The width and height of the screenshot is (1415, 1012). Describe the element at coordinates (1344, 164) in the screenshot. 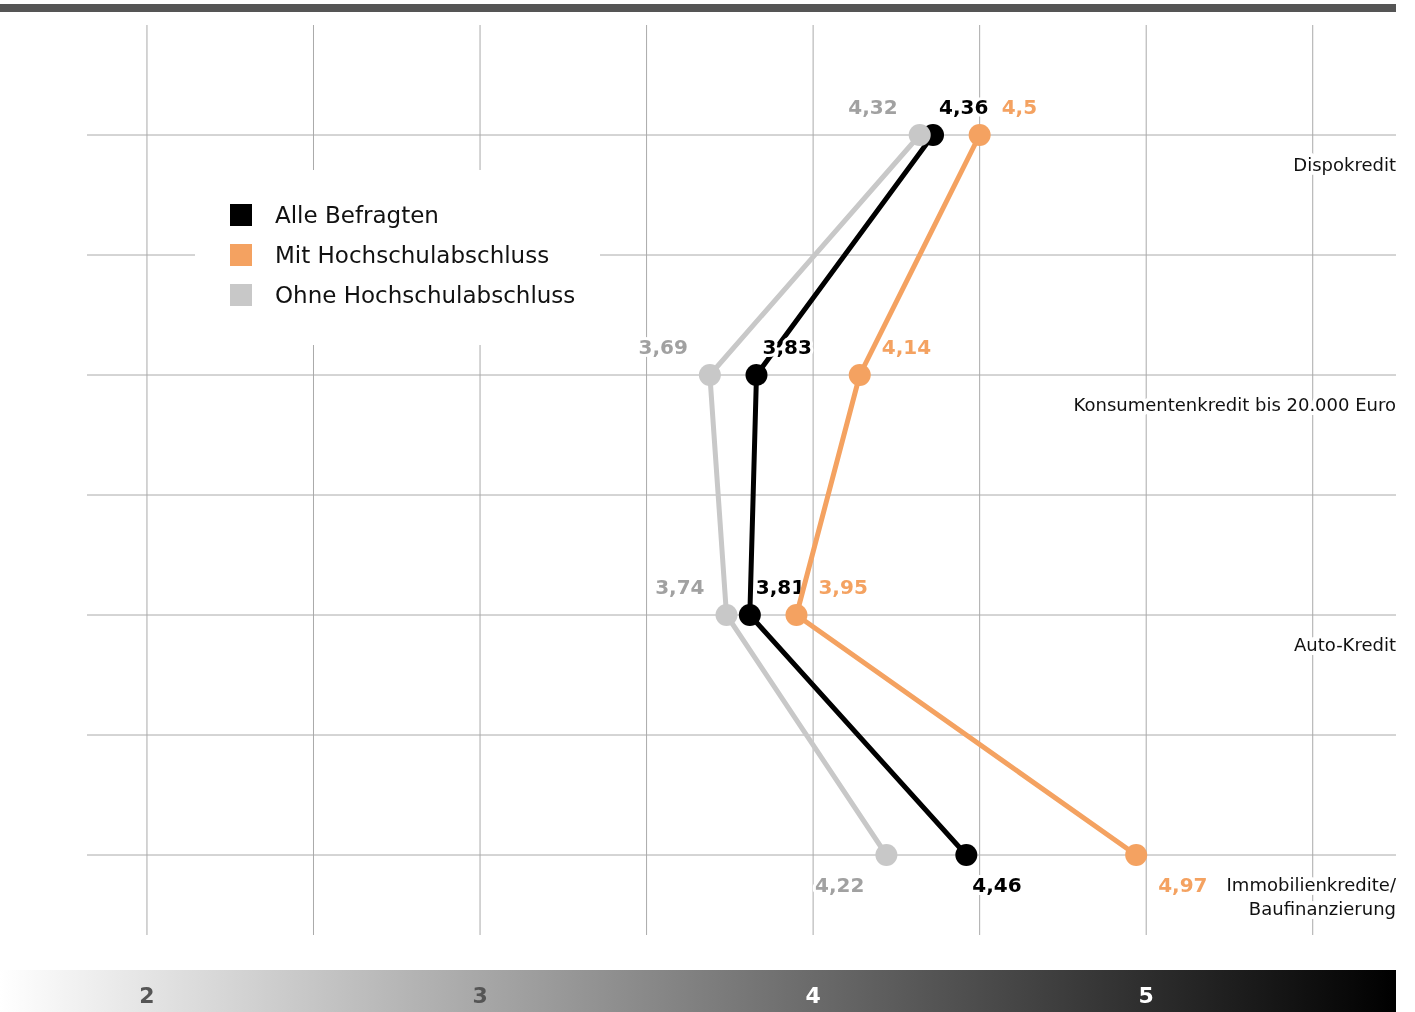

I see `y-tick-label: Dispokredit` at that location.